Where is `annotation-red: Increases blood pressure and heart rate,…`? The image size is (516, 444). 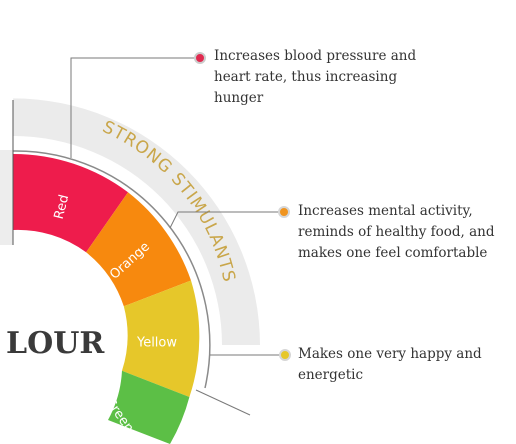 annotation-red: Increases blood pressure and heart rate,… is located at coordinates (315, 77).